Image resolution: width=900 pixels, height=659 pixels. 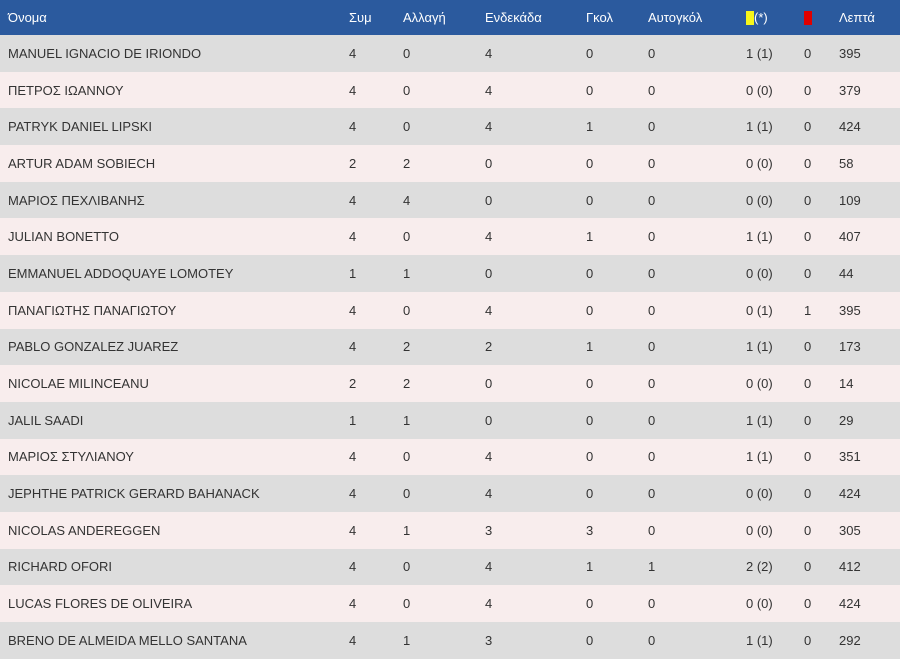 I want to click on table-row: ΠΑΝΑΓΙΩΤΗΣ ΠΑΝΑΓΙΩΤΟΥ 4 0 4 0 0 0 (1) 1 395, so click(x=450, y=310).